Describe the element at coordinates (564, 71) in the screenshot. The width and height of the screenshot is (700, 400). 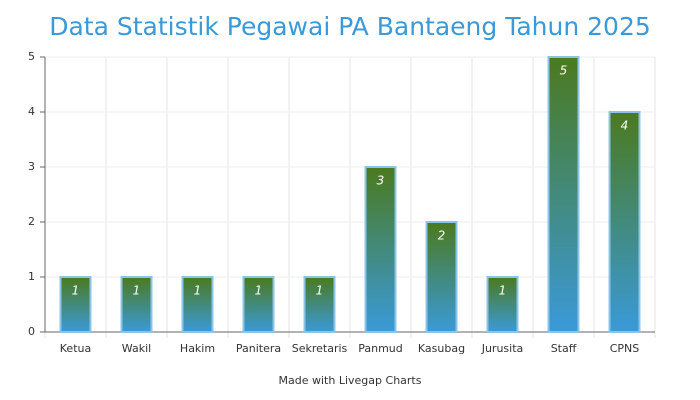
I see `value-label: 5` at that location.